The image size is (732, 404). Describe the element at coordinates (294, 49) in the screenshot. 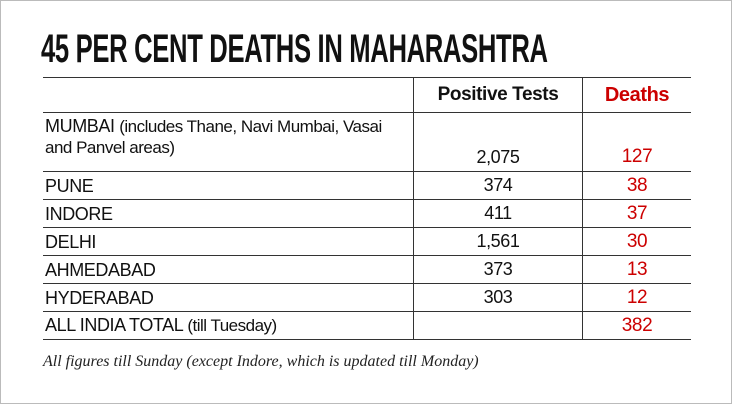

I see `title: 45 PER CENT DEATHS IN MAHARASHTRA` at that location.